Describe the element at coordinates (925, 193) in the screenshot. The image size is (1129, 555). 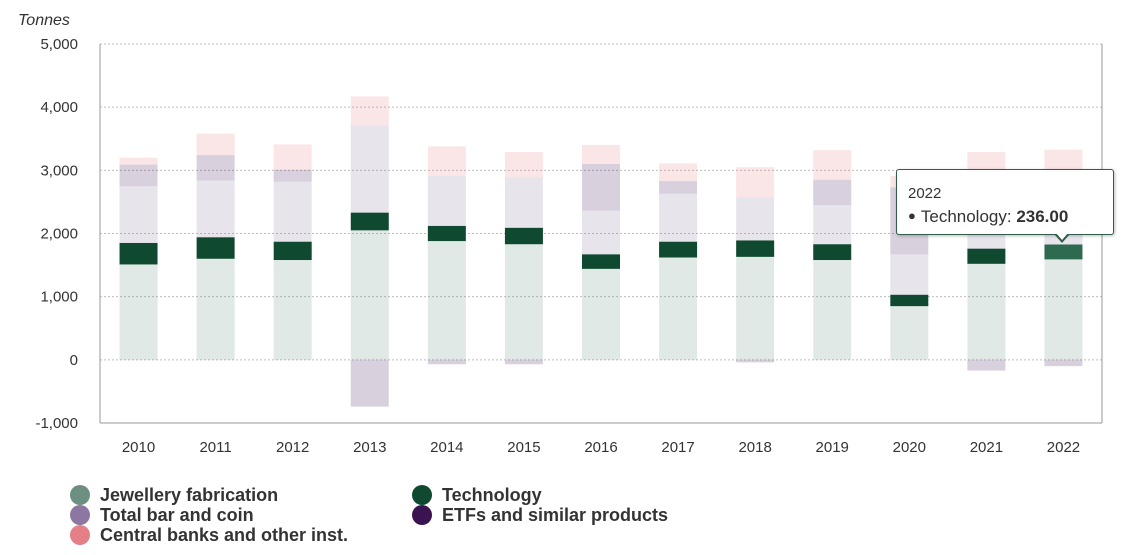
I see `tooltip-header: 2022` at that location.